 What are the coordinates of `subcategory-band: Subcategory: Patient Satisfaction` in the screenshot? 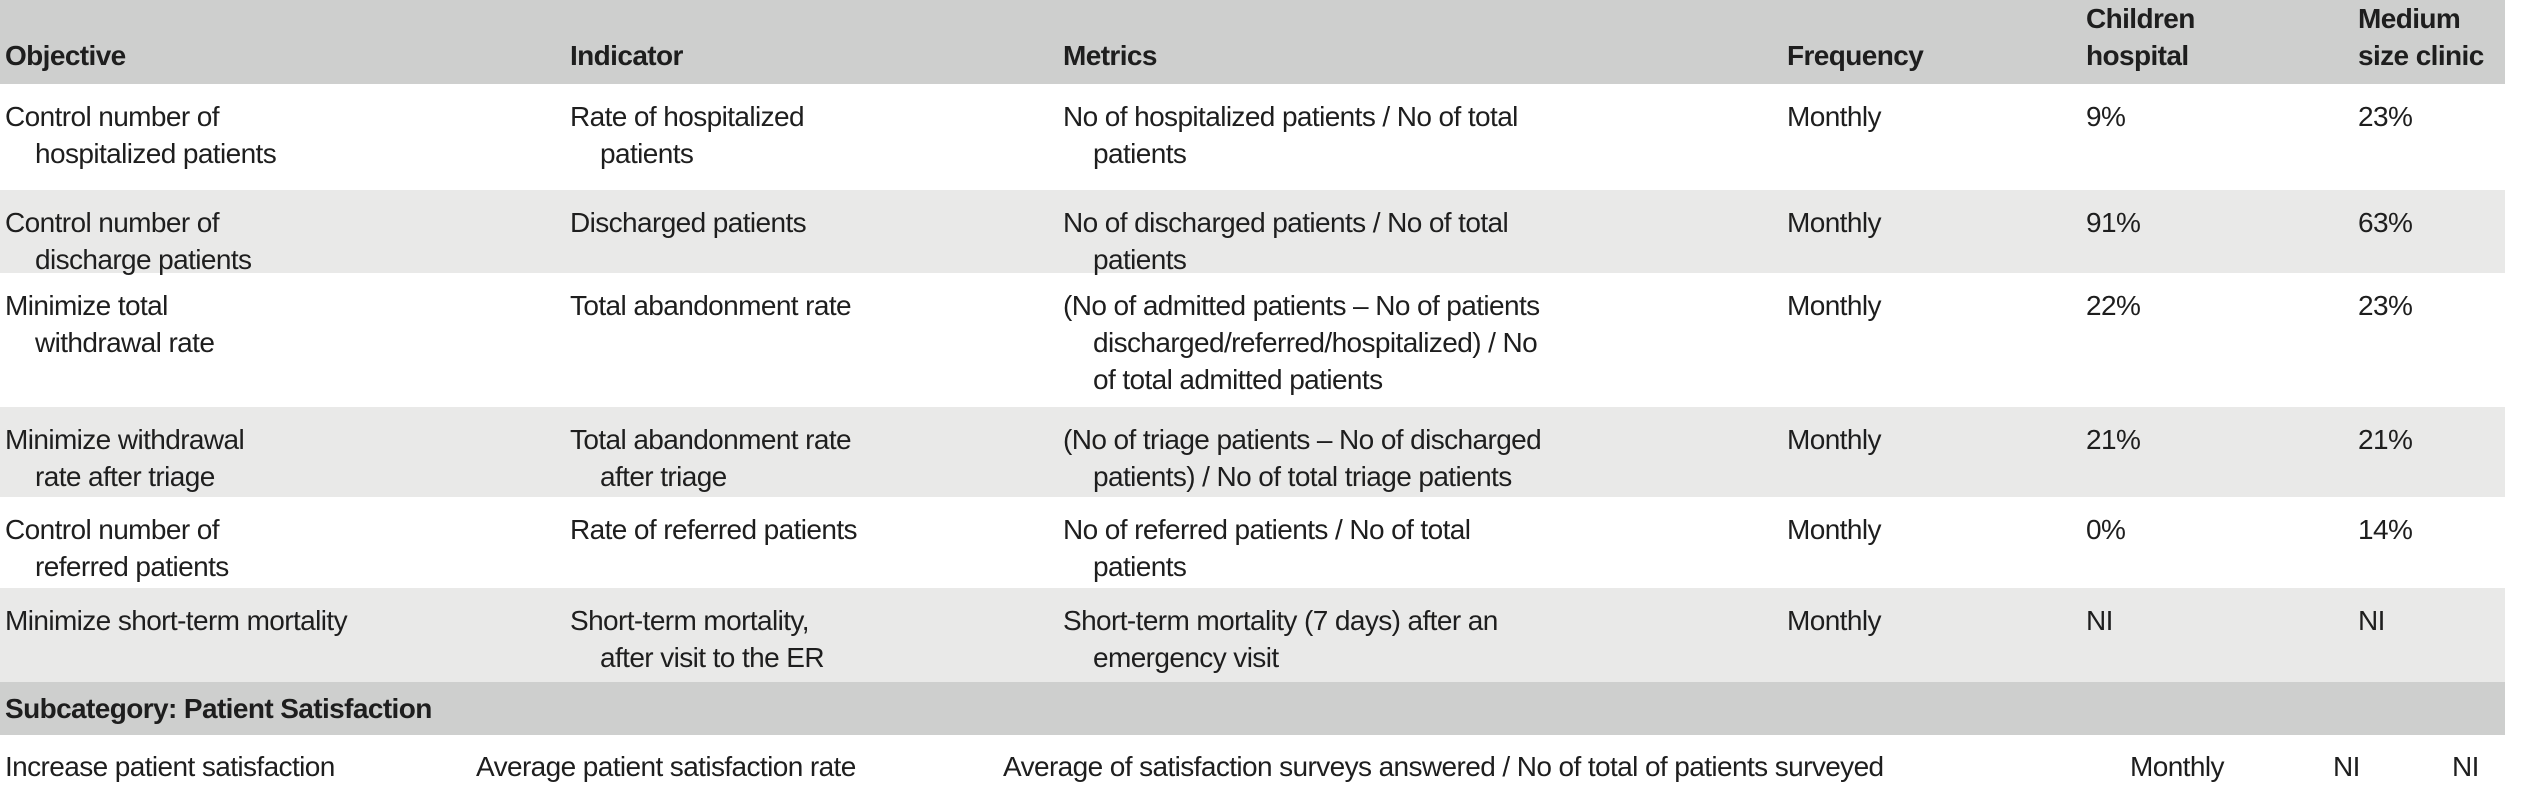 It's located at (1252, 708).